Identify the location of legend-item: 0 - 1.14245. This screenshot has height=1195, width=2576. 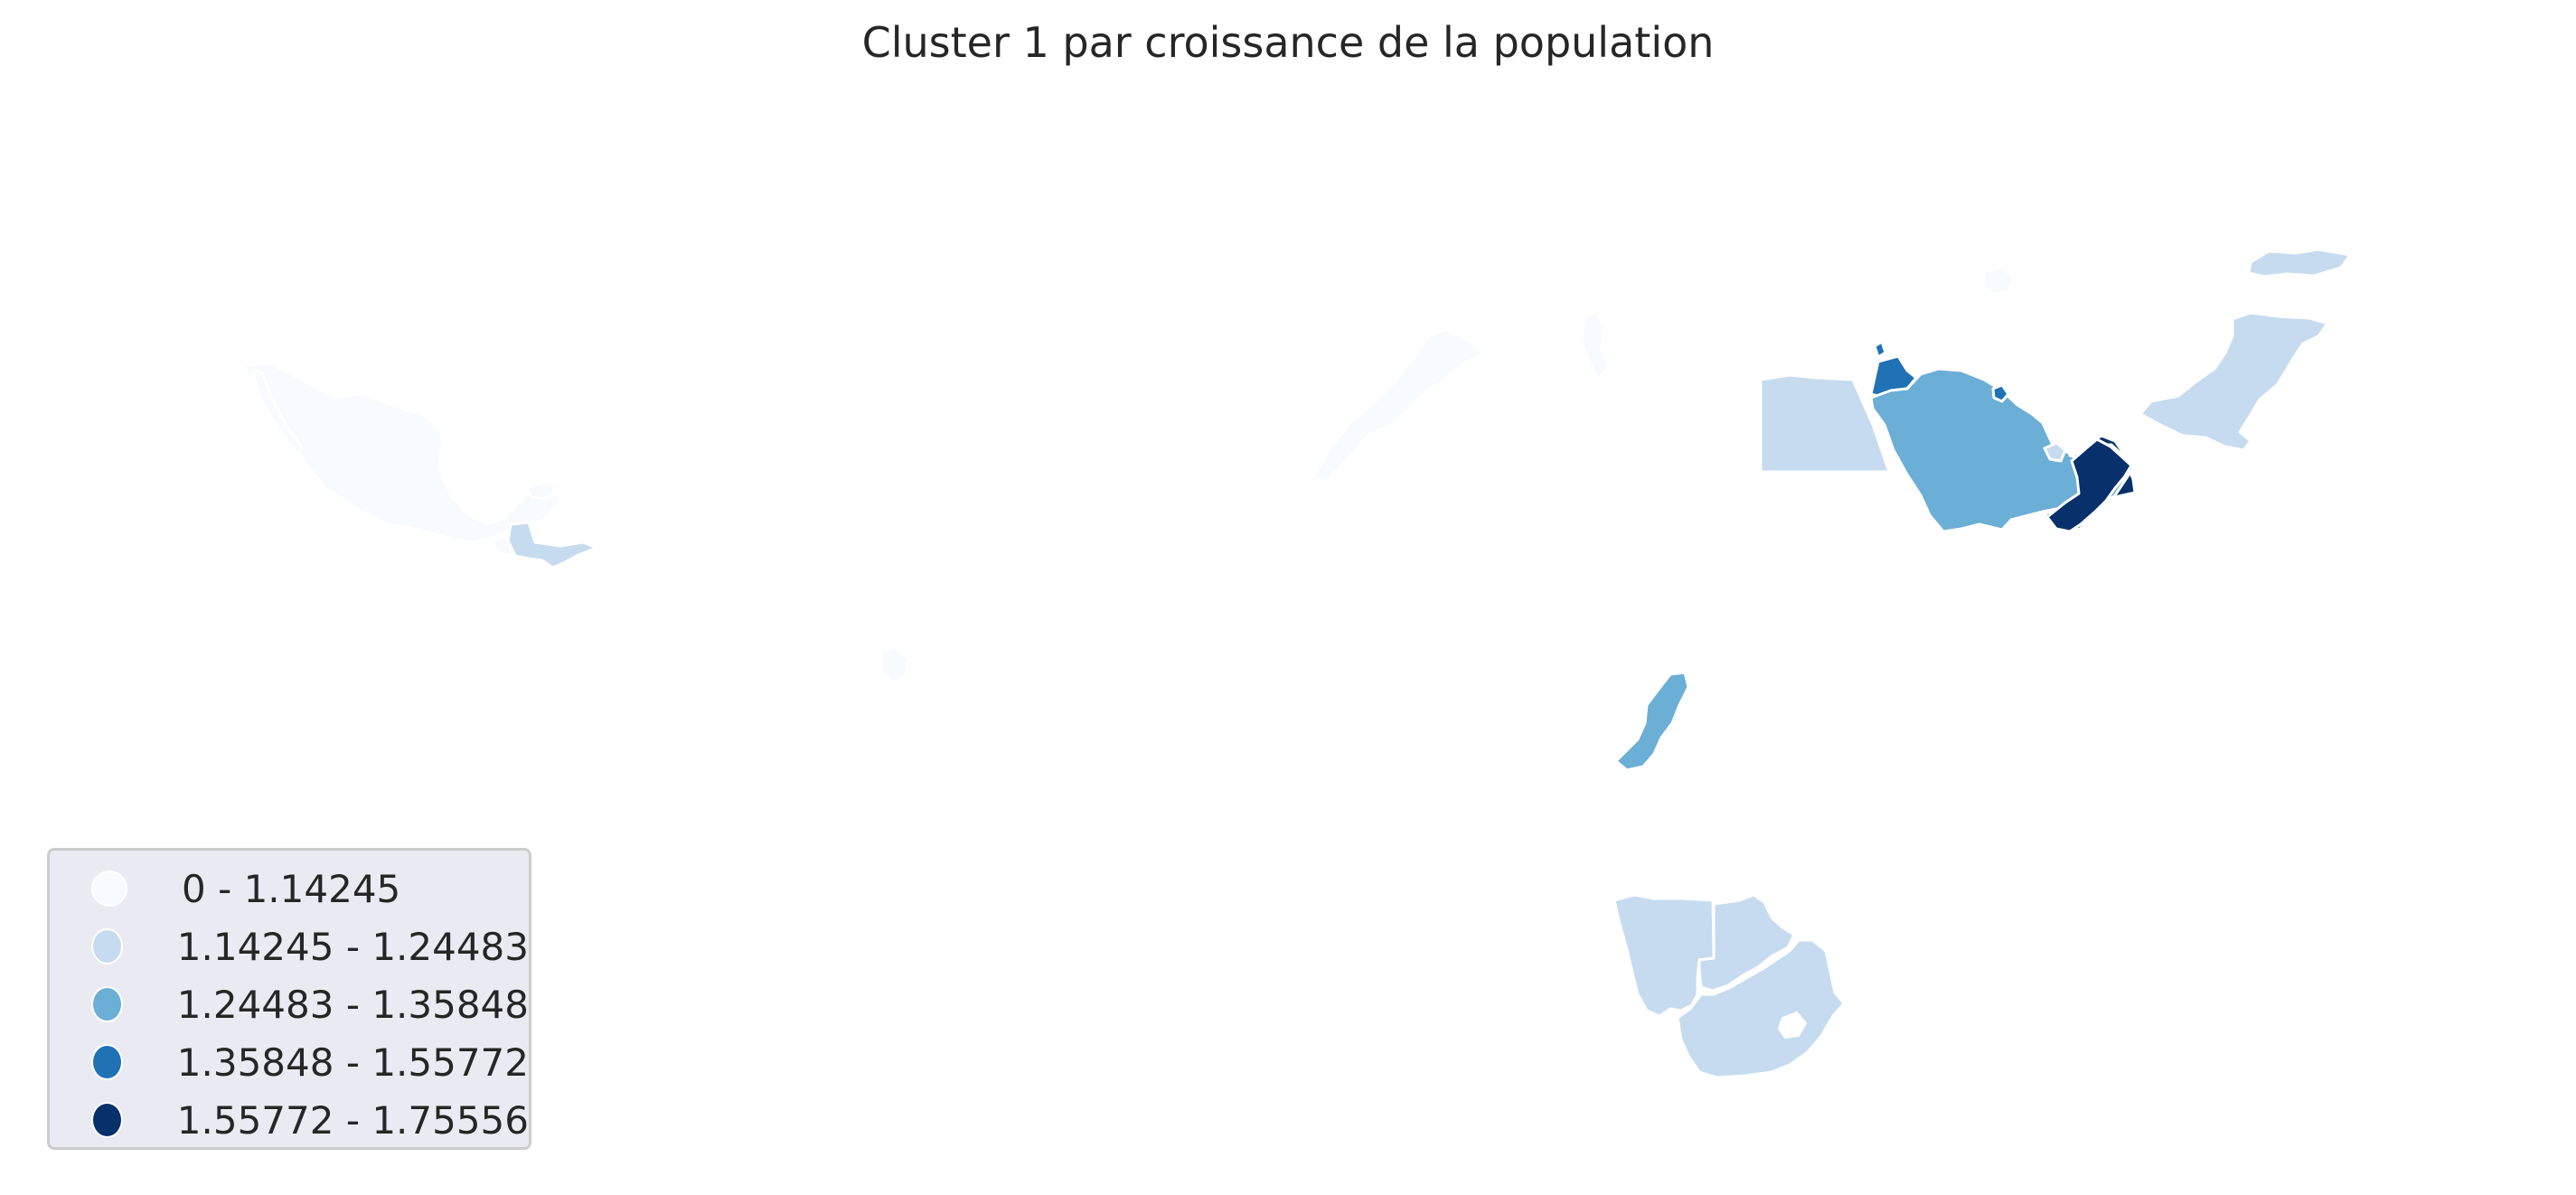
(290, 888).